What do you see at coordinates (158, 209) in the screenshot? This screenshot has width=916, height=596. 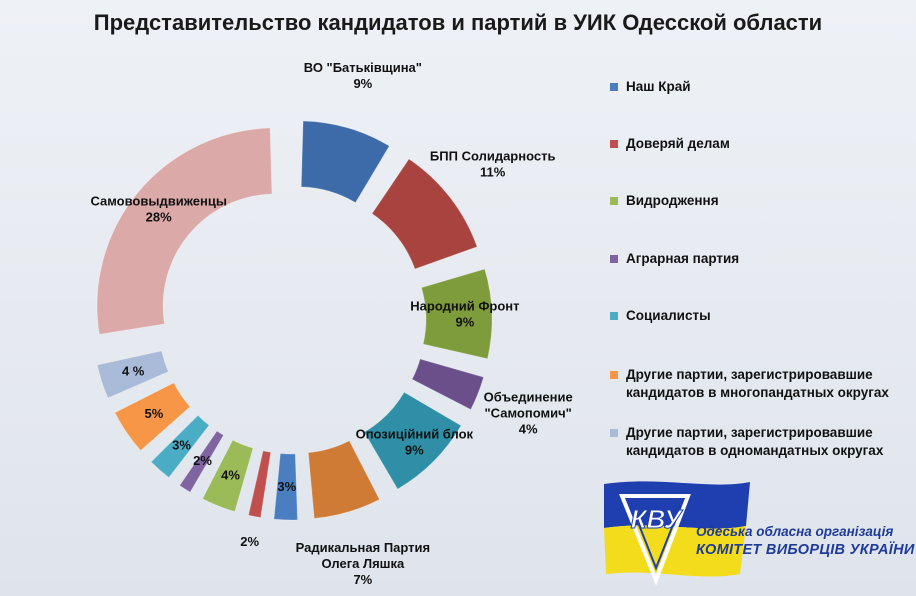 I see `slice-label: Самововыдвиженцы 28%` at bounding box center [158, 209].